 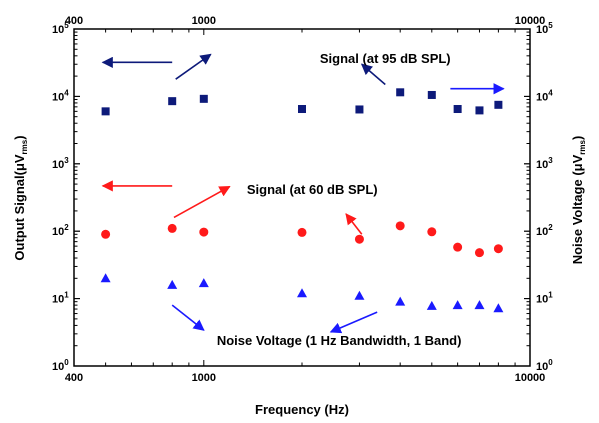 What do you see at coordinates (302, 409) in the screenshot?
I see `x-axis-label: Frequency (Hz)` at bounding box center [302, 409].